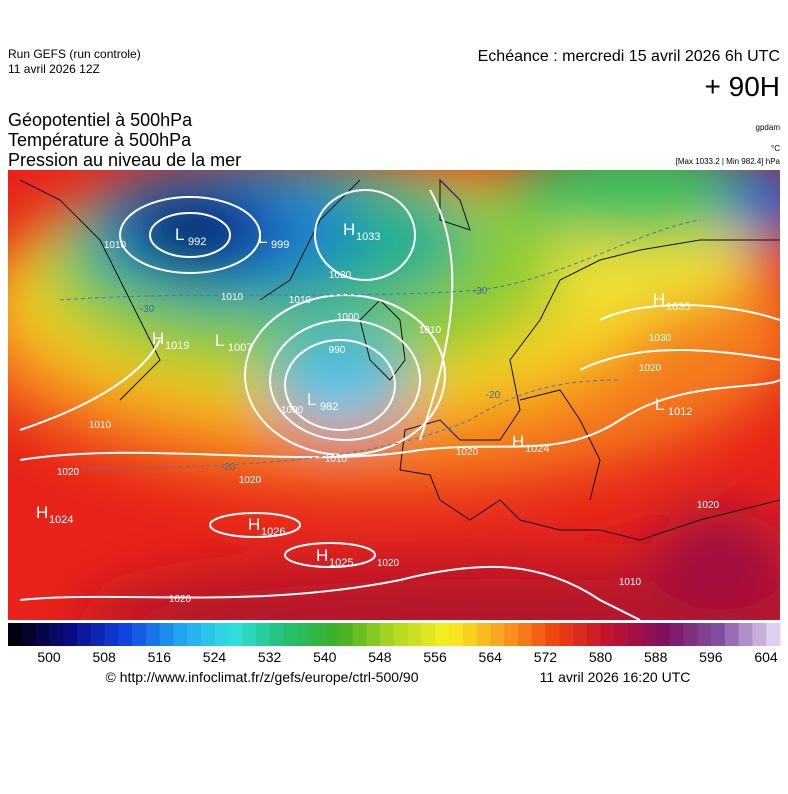 The width and height of the screenshot is (788, 794). I want to click on title: Température à 500hPa, so click(100, 140).